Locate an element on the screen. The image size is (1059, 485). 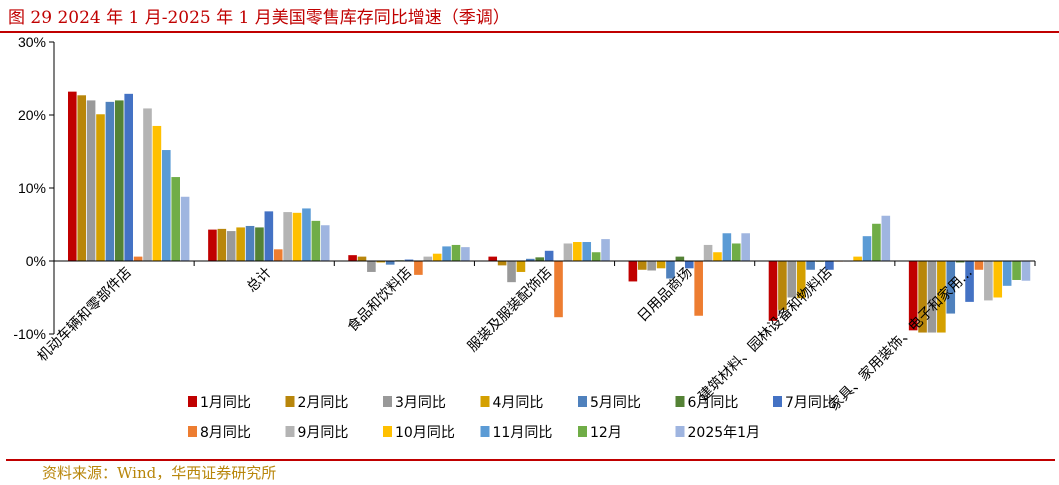
legend-label: 2025年1月 is located at coordinates (724, 433).